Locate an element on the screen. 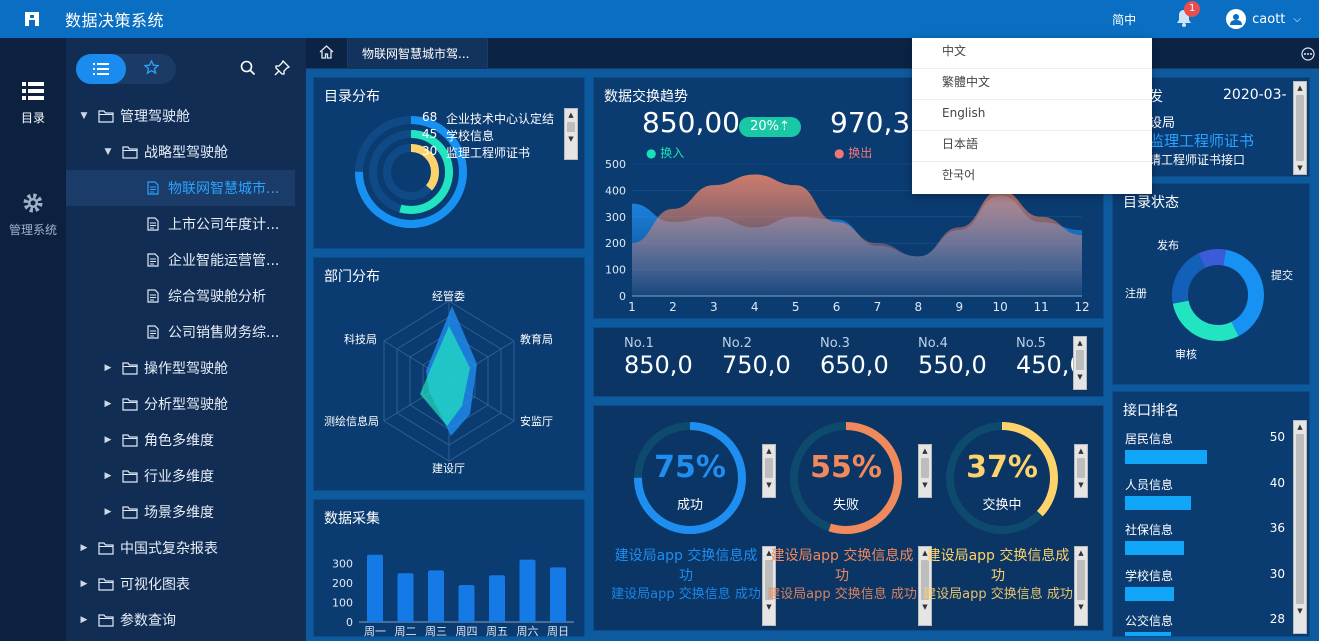  gauge-item: 37% 交换中 ▲ ▼ 建设局app 交换信息成功 建设局app 交换信息 成功 ▲ ▼ is located at coordinates (1008, 519).